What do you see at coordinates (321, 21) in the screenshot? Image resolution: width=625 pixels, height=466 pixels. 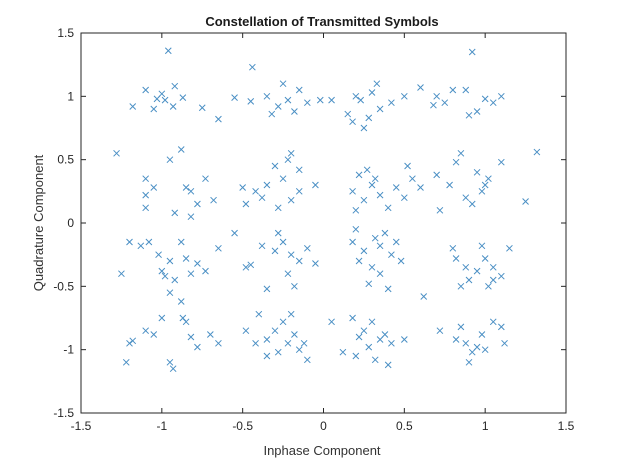 I see `chart-title: Constellation of Transmitted Symbols` at bounding box center [321, 21].